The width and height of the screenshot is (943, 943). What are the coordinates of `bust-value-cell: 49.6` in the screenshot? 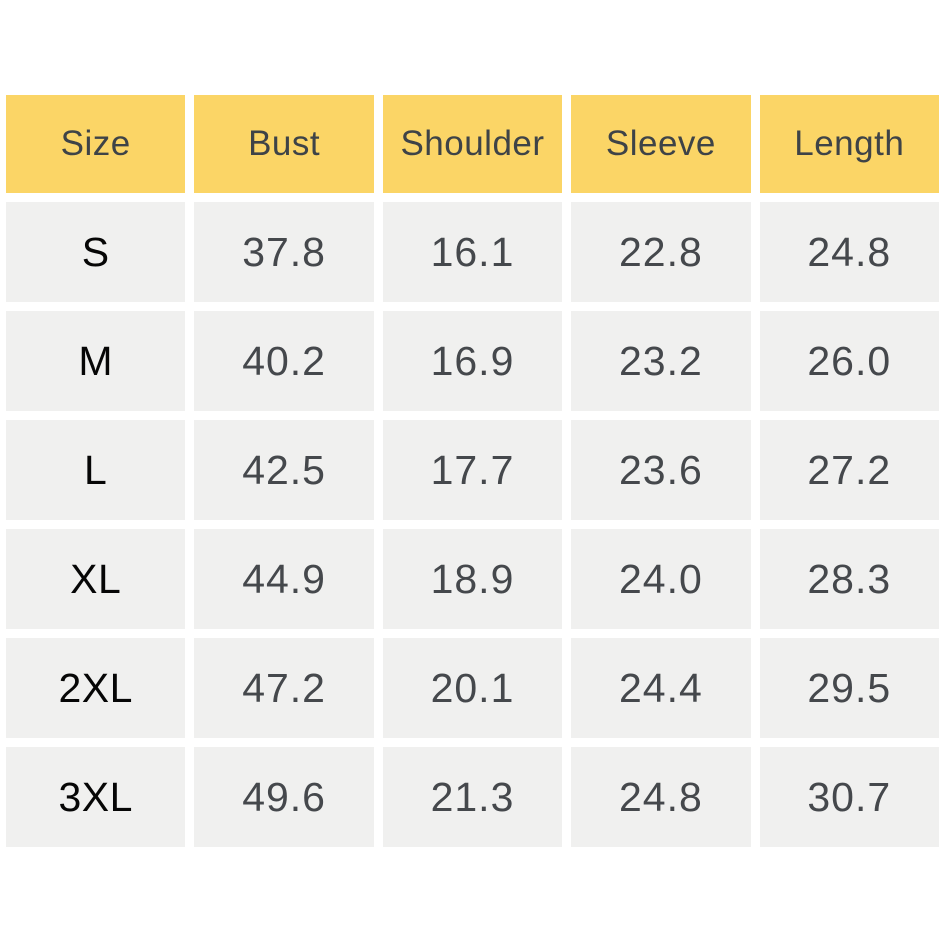 It's located at (284, 797).